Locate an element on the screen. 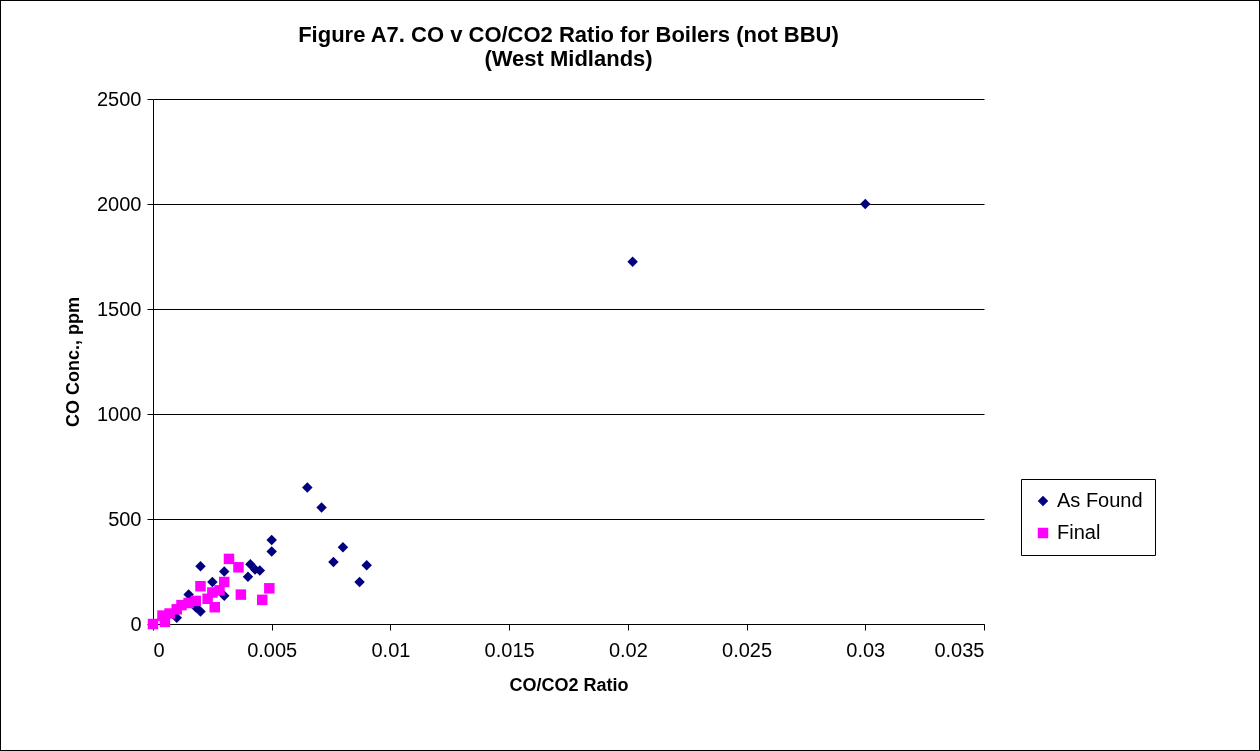 The width and height of the screenshot is (1260, 751). y-tick-label: 2500 is located at coordinates (119, 98).